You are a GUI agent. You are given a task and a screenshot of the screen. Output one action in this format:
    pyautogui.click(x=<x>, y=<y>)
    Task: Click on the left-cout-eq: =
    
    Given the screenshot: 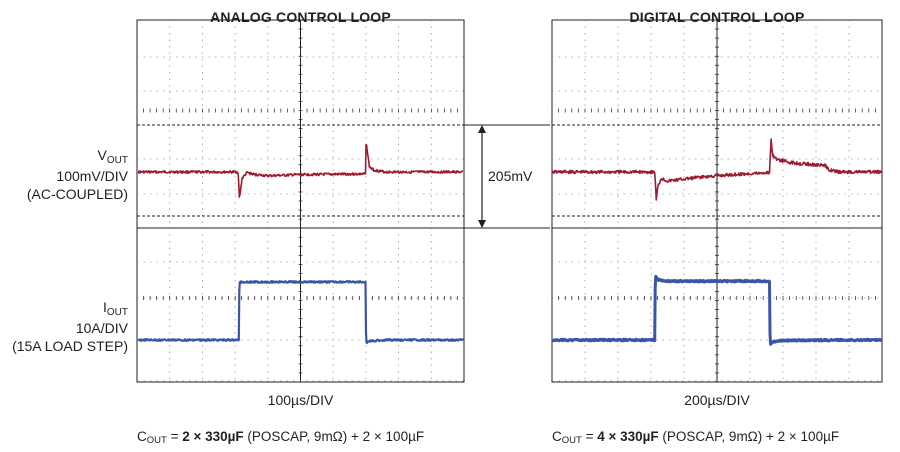 What is the action you would take?
    pyautogui.click(x=174, y=436)
    